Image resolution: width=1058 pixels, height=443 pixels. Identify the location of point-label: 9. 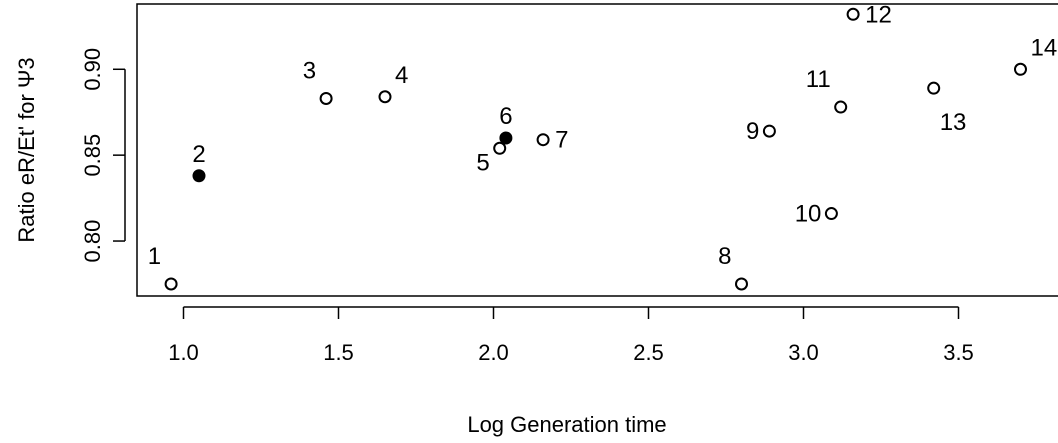
(752, 131).